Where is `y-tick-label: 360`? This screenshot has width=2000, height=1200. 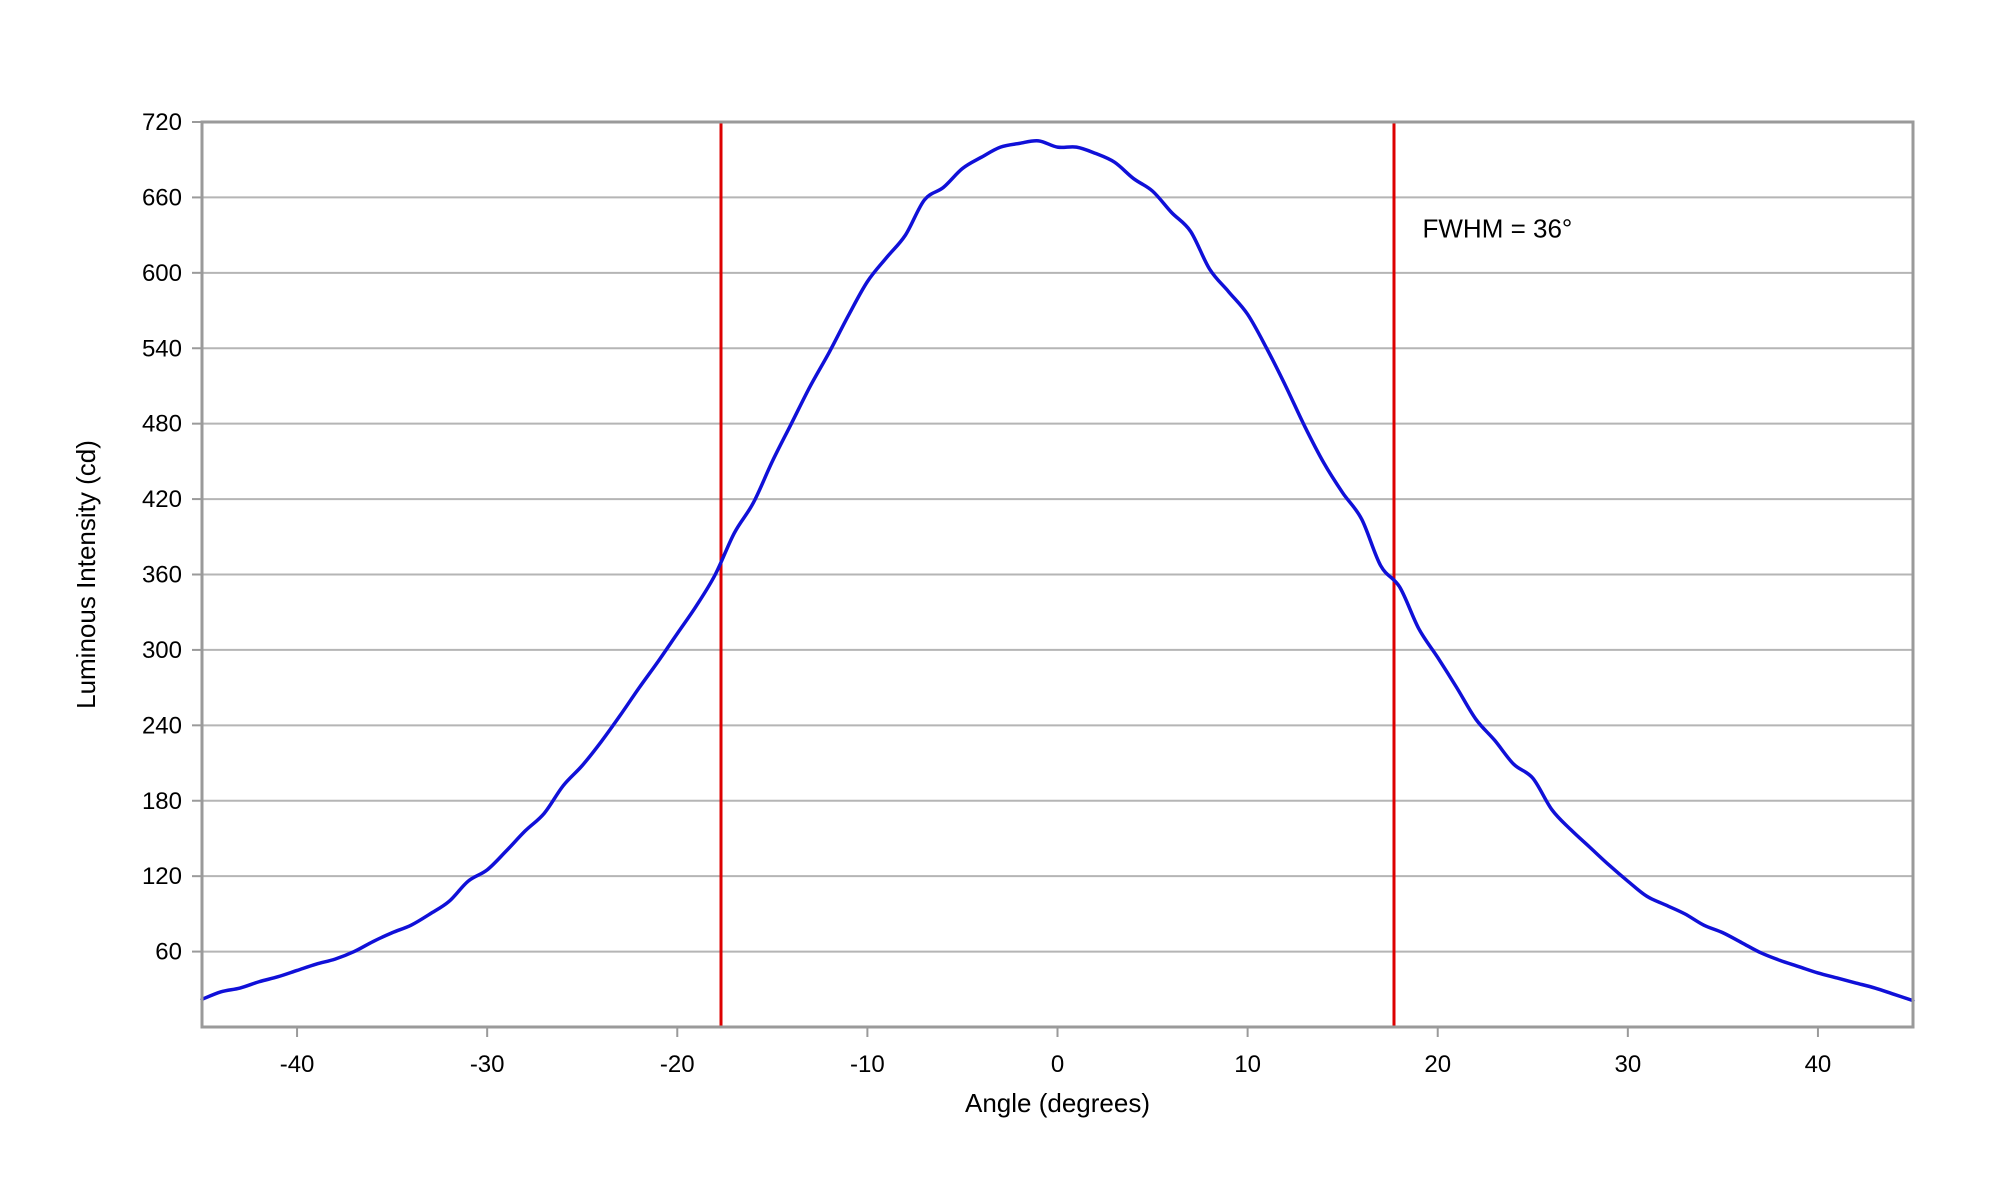
y-tick-label: 360 is located at coordinates (162, 575).